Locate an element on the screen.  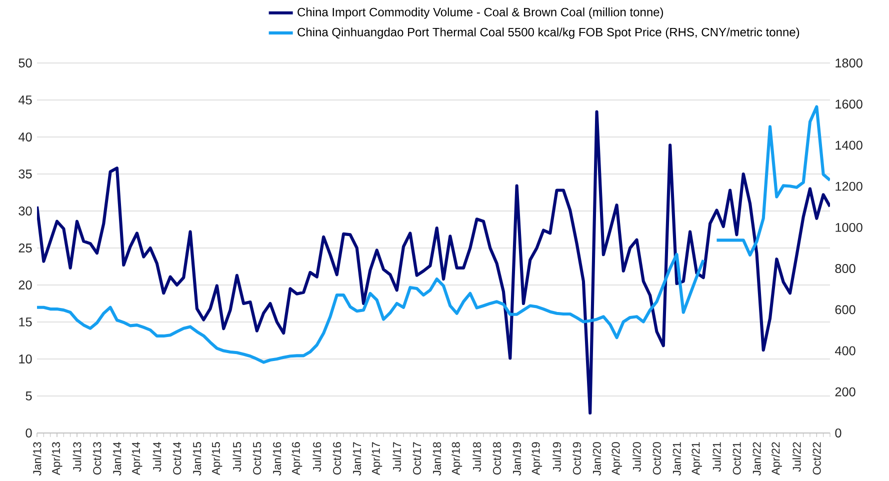
y2-tick-label: 200 is located at coordinates (845, 391).